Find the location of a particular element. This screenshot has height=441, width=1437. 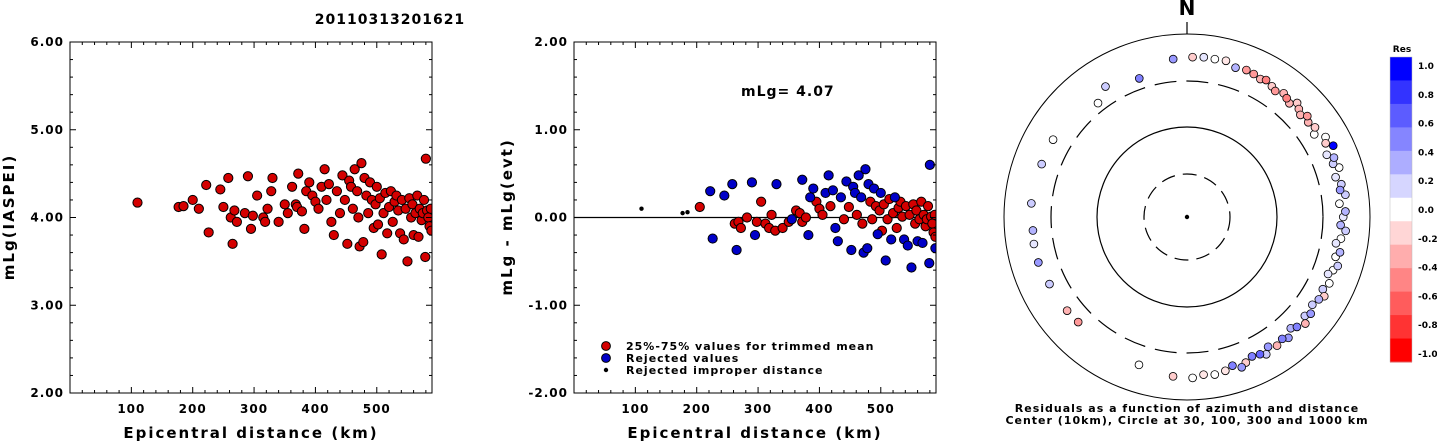

colorbar-label: -0.2 is located at coordinates (1427, 240).